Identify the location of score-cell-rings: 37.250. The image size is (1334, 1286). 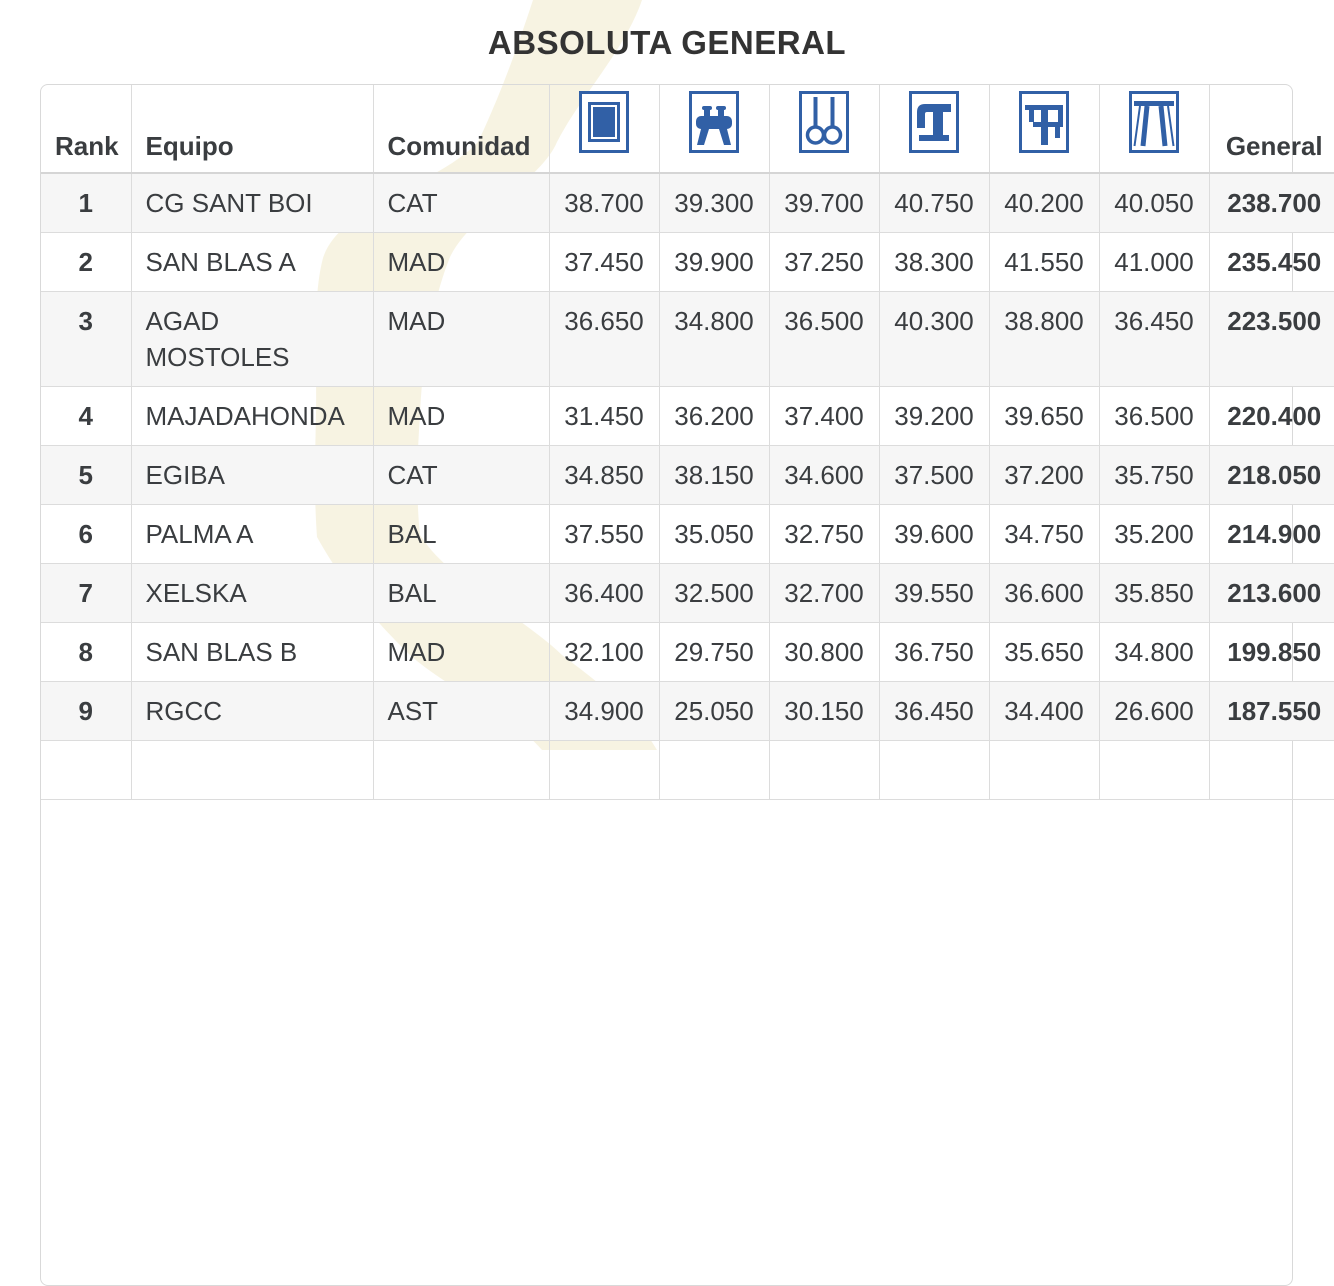
(823, 262).